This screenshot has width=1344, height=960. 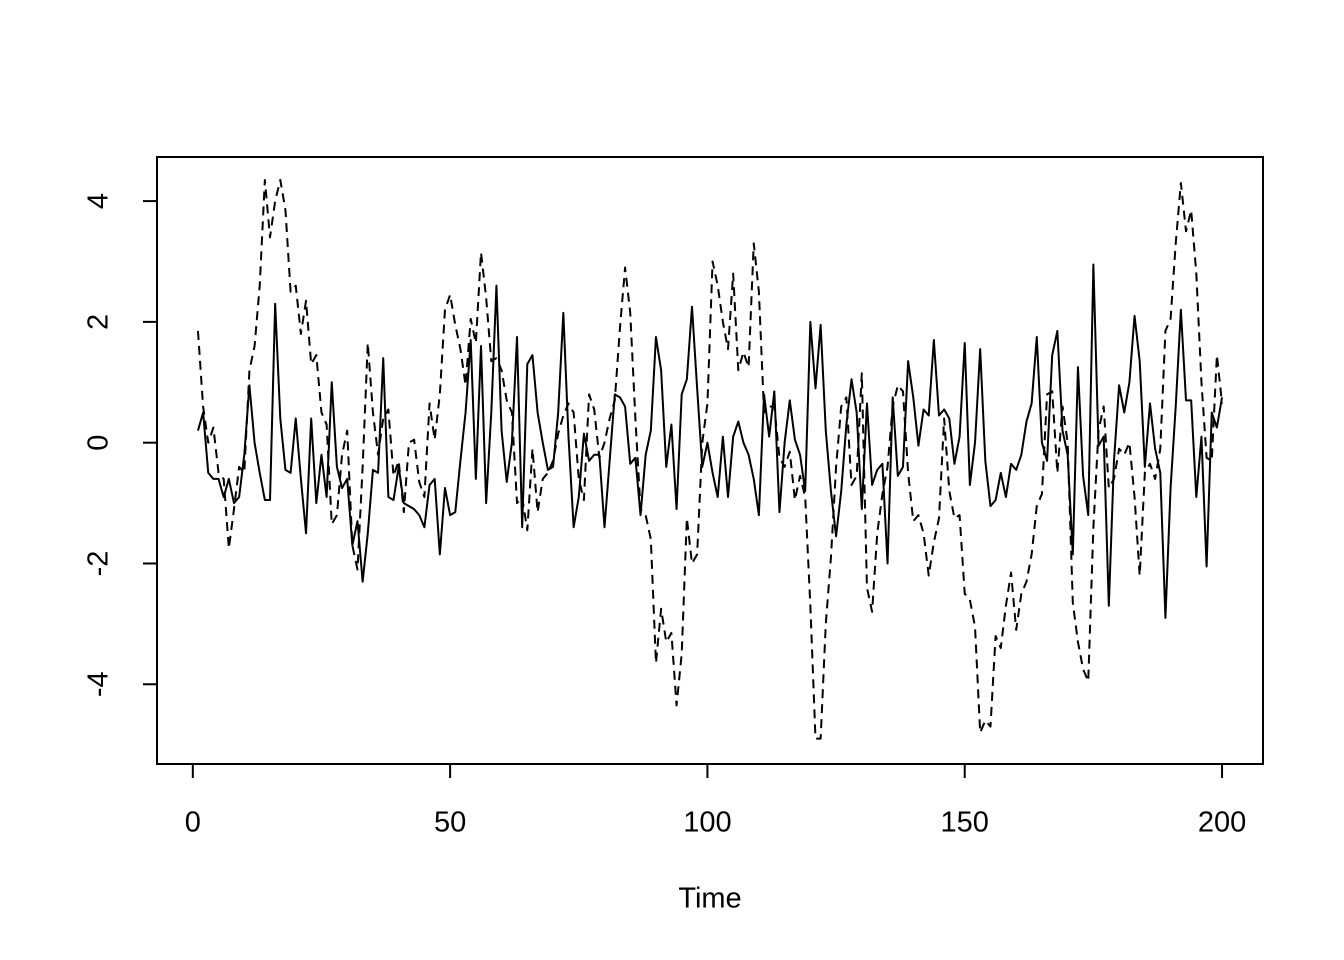 What do you see at coordinates (99, 322) in the screenshot?
I see `y-tick-label: 2` at bounding box center [99, 322].